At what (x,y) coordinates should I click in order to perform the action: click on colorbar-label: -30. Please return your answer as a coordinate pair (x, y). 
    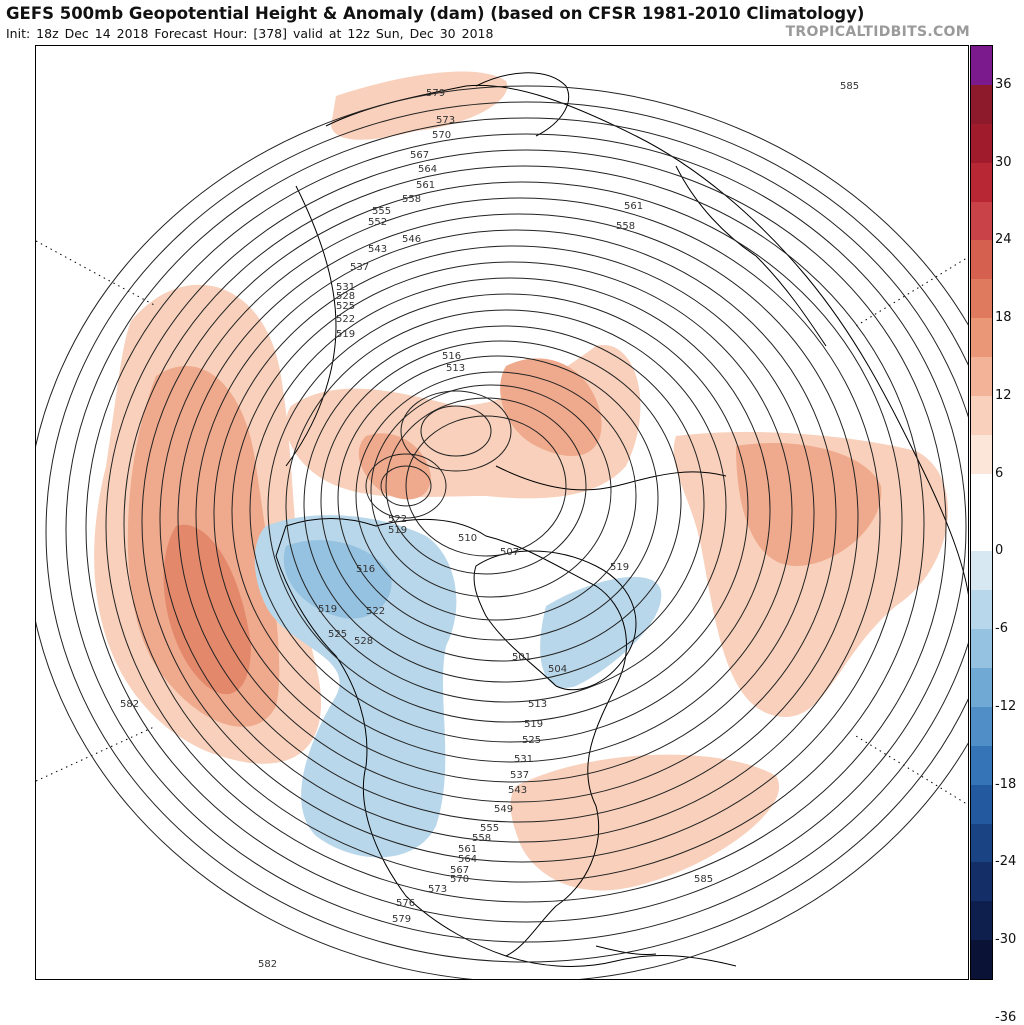
    Looking at the image, I should click on (1006, 940).